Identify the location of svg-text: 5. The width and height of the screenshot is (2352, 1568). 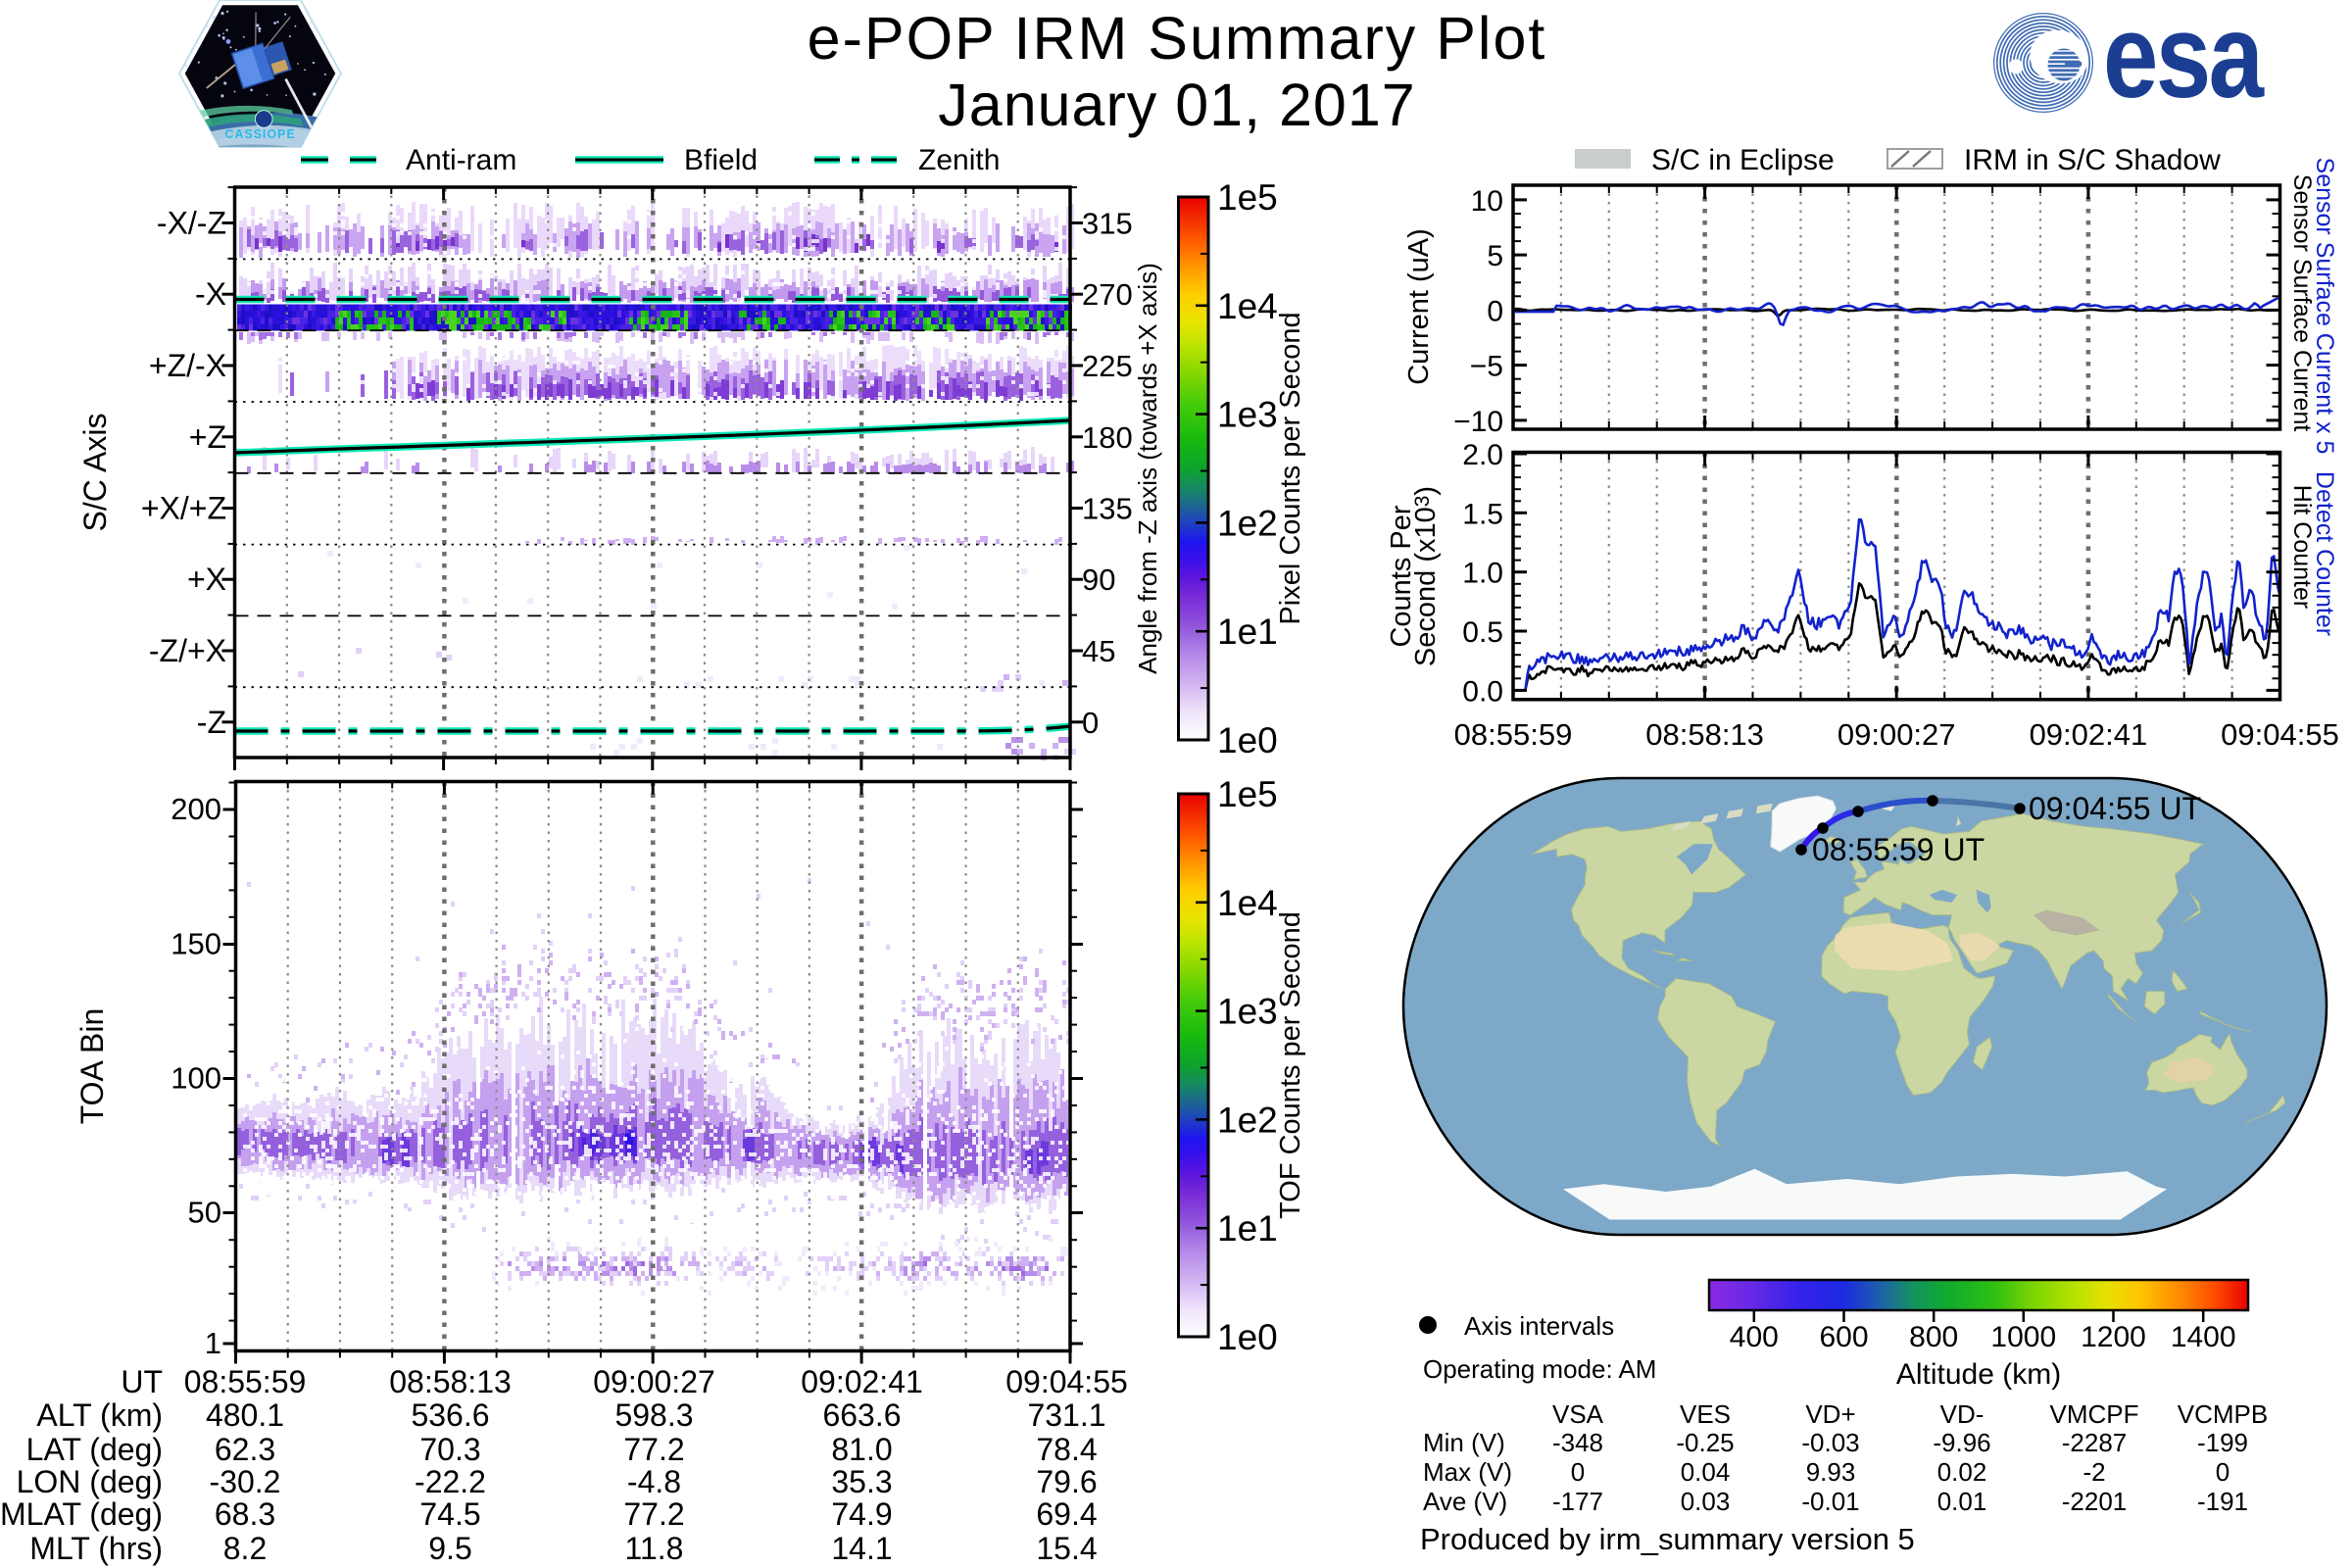
(1495, 256).